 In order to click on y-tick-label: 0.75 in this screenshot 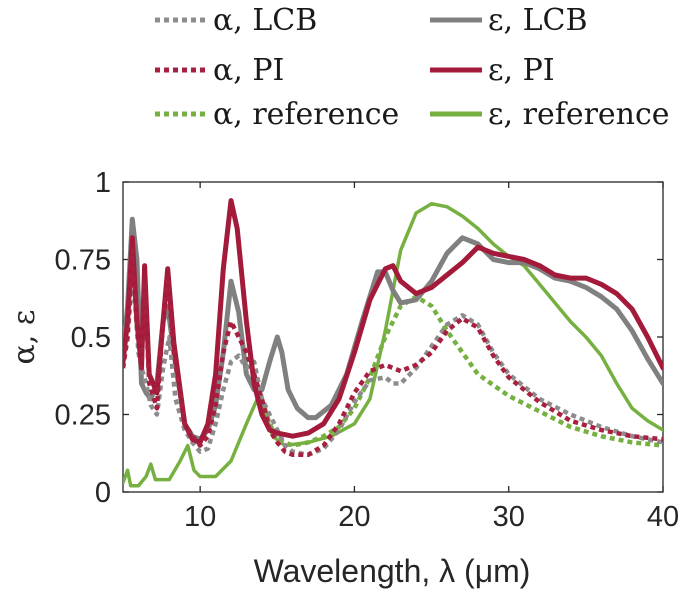, I will do `click(83, 261)`.